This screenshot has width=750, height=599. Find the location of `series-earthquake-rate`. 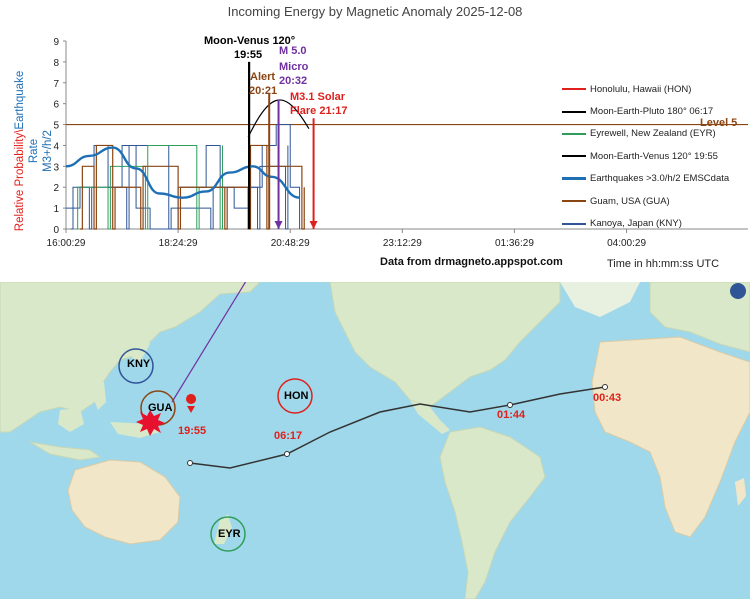

series-earthquake-rate is located at coordinates (183, 177).